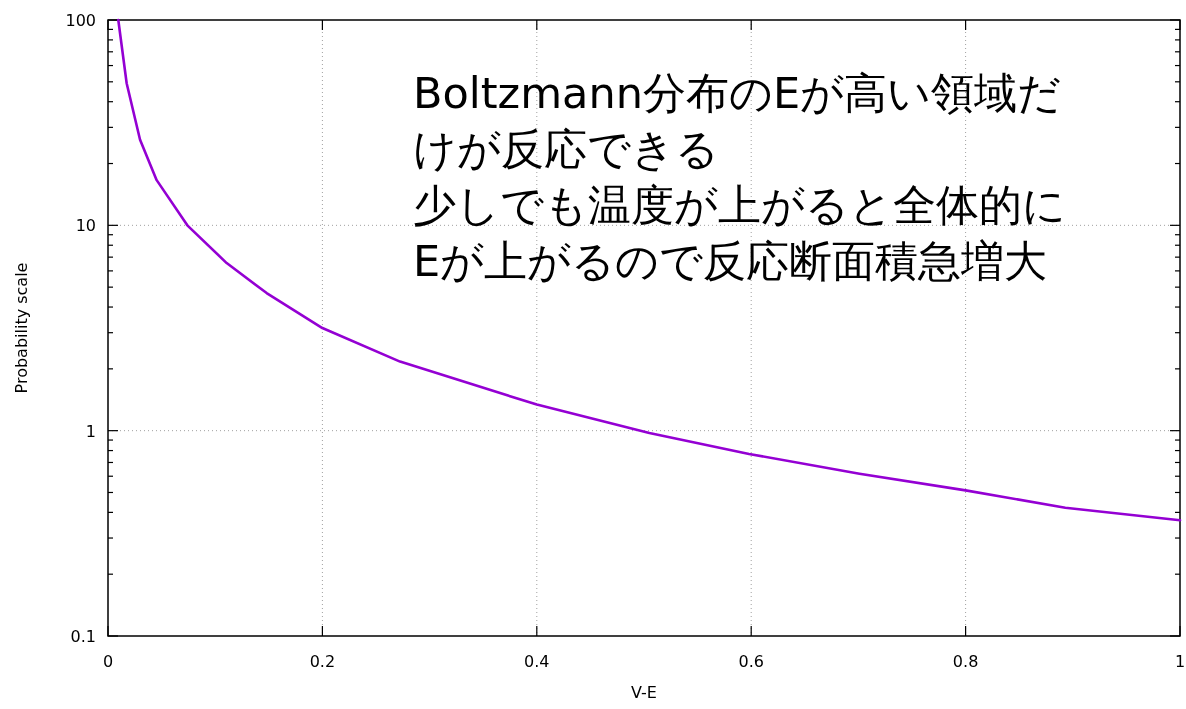 This screenshot has height=709, width=1186. What do you see at coordinates (85, 226) in the screenshot?
I see `y-tick-label: 10` at bounding box center [85, 226].